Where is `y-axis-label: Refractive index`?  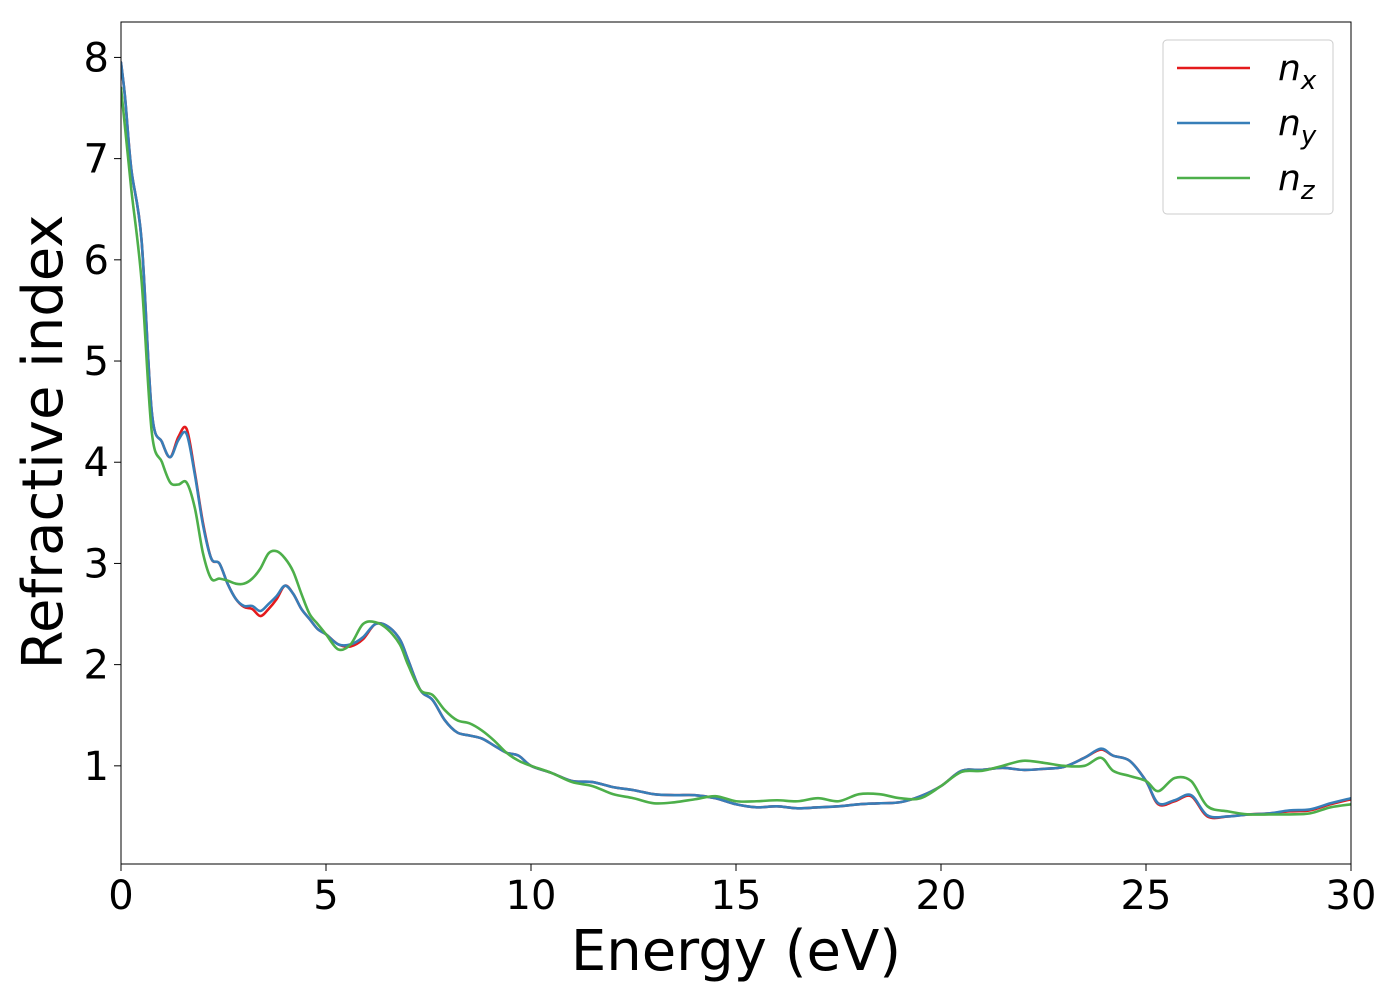
y-axis-label: Refractive index is located at coordinates (43, 442).